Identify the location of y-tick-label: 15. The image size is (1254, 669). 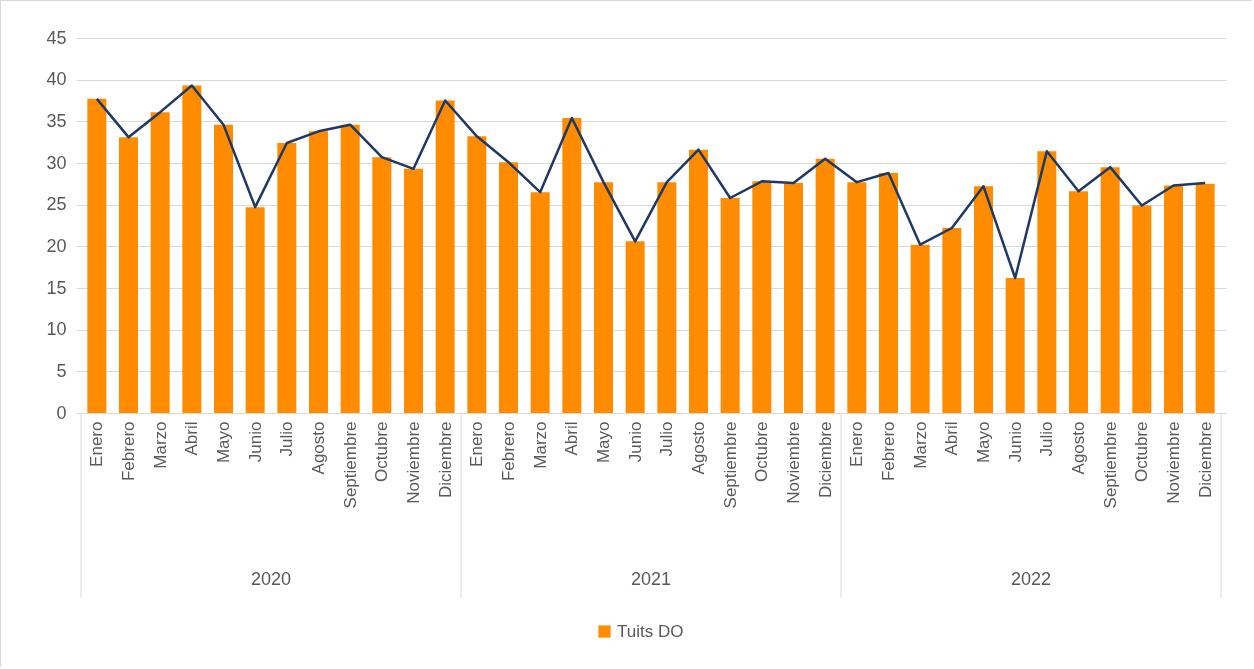
(56, 287).